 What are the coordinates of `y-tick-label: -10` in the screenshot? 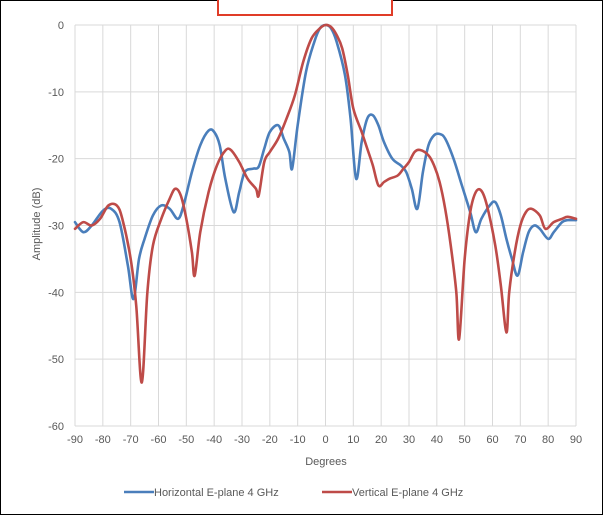 It's located at (56, 93).